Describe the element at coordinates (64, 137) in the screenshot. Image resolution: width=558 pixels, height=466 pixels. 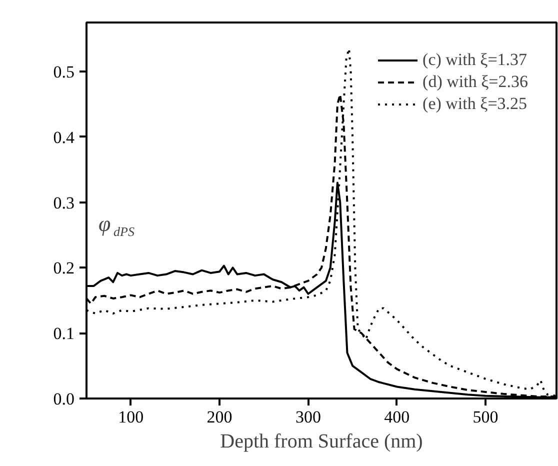
I see `y-tick-label: 0.4` at that location.